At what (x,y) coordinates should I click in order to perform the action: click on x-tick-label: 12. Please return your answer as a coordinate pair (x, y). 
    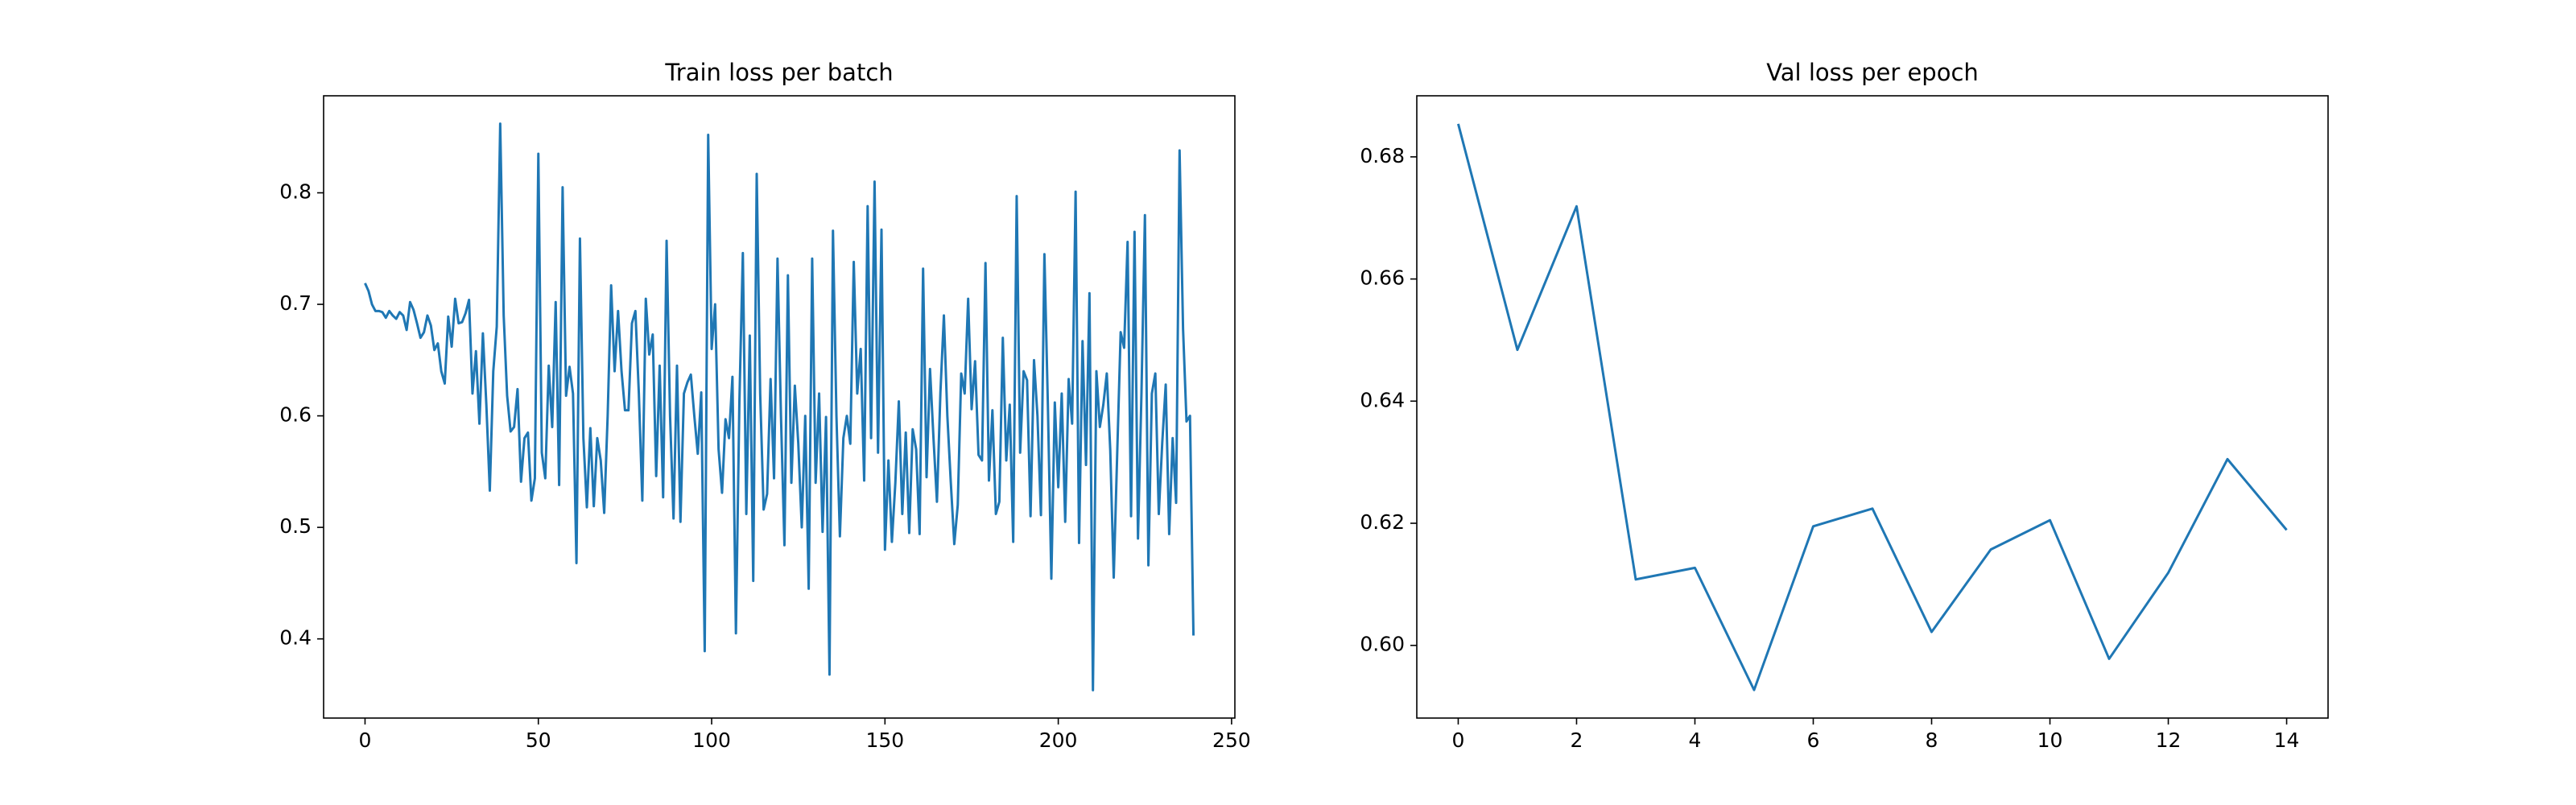
    Looking at the image, I should click on (2169, 740).